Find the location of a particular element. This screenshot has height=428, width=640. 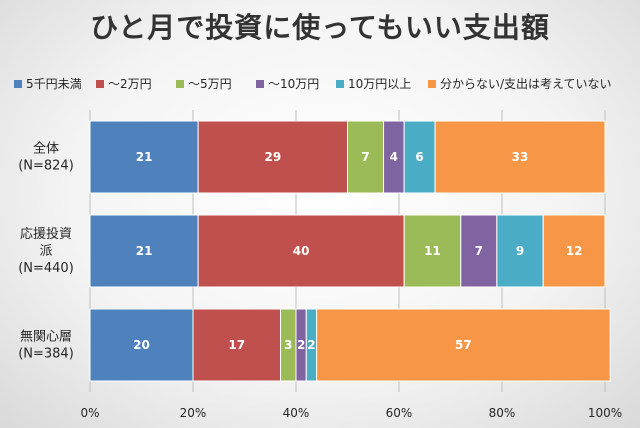

category-label: 全体(N=824) is located at coordinates (46, 157).